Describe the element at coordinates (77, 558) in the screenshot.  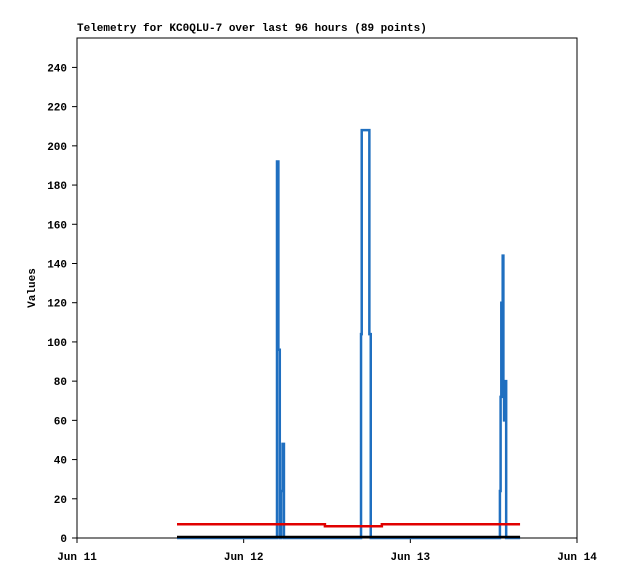
I see `x-tick-label: Jun 11` at that location.